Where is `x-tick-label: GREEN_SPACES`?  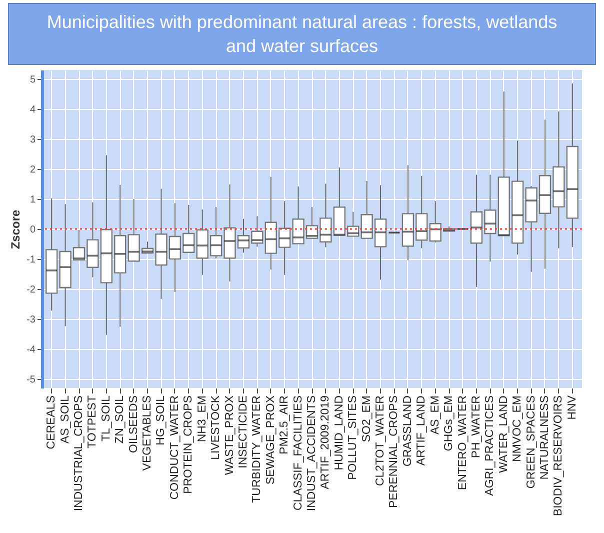
x-tick-label: GREEN_SPACES is located at coordinates (531, 442).